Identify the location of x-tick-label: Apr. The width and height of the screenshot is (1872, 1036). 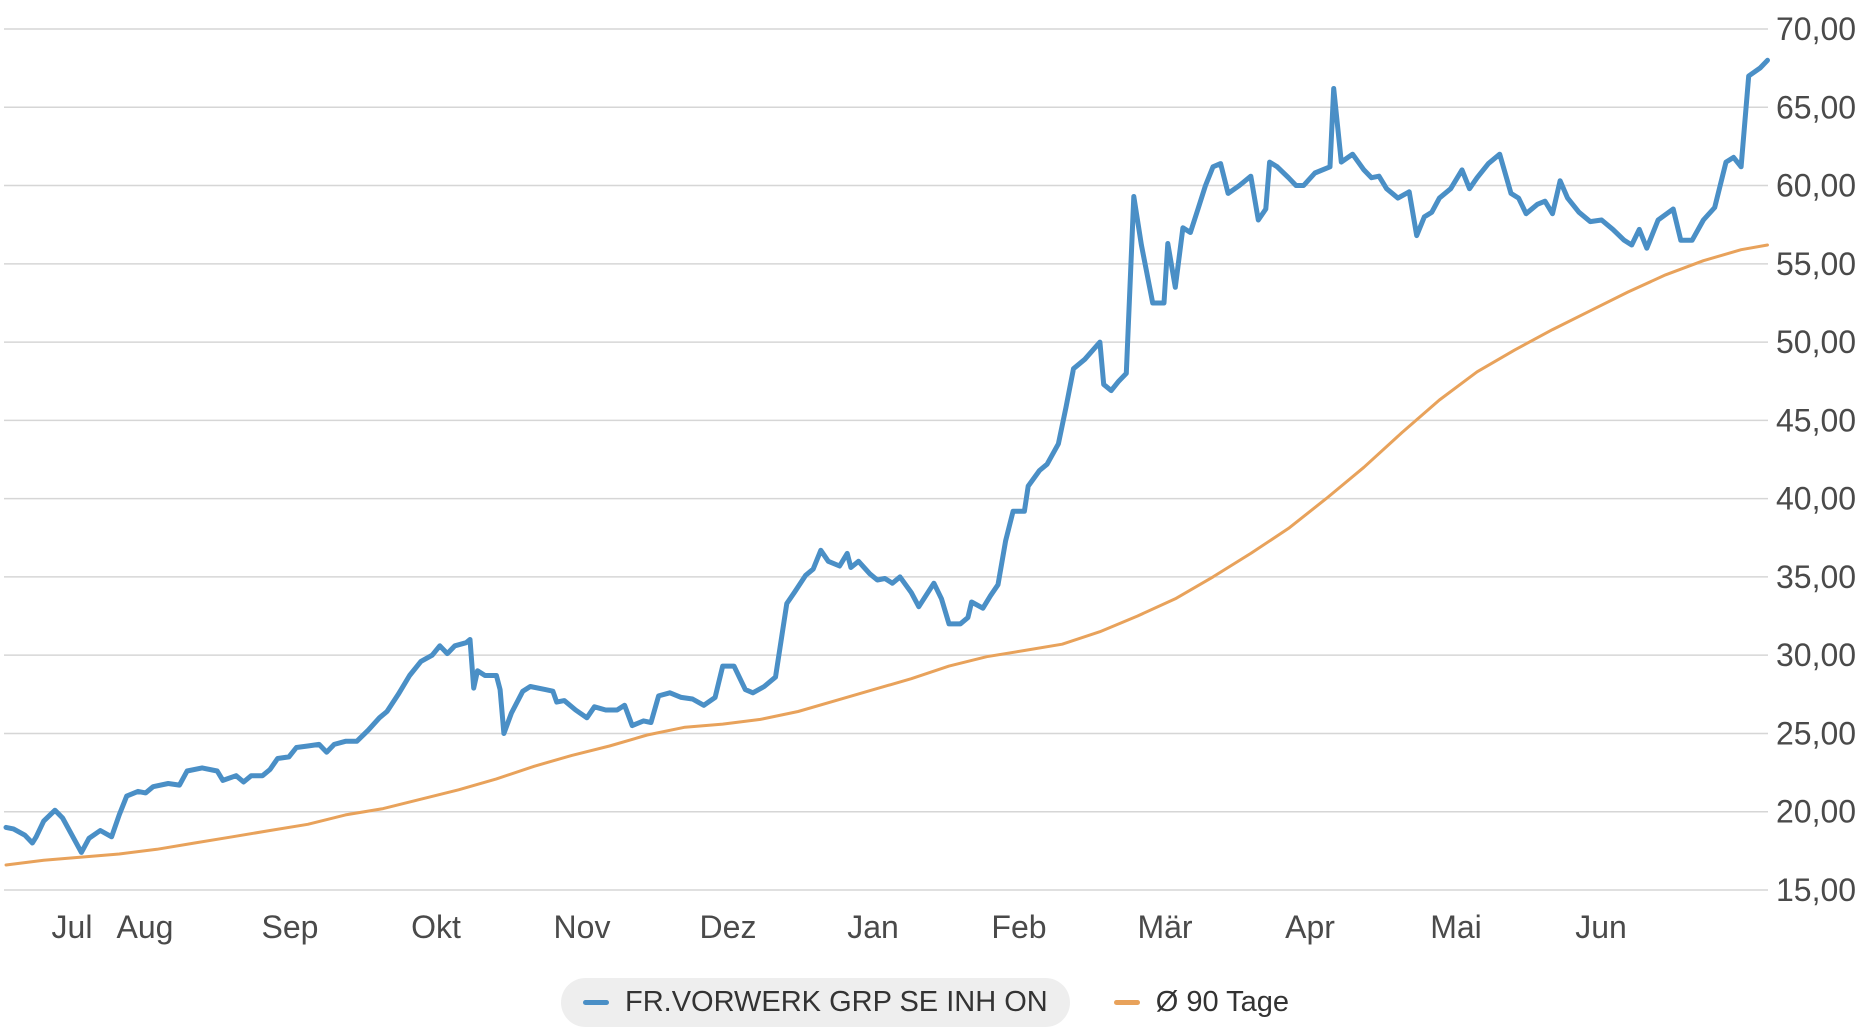
(1310, 927).